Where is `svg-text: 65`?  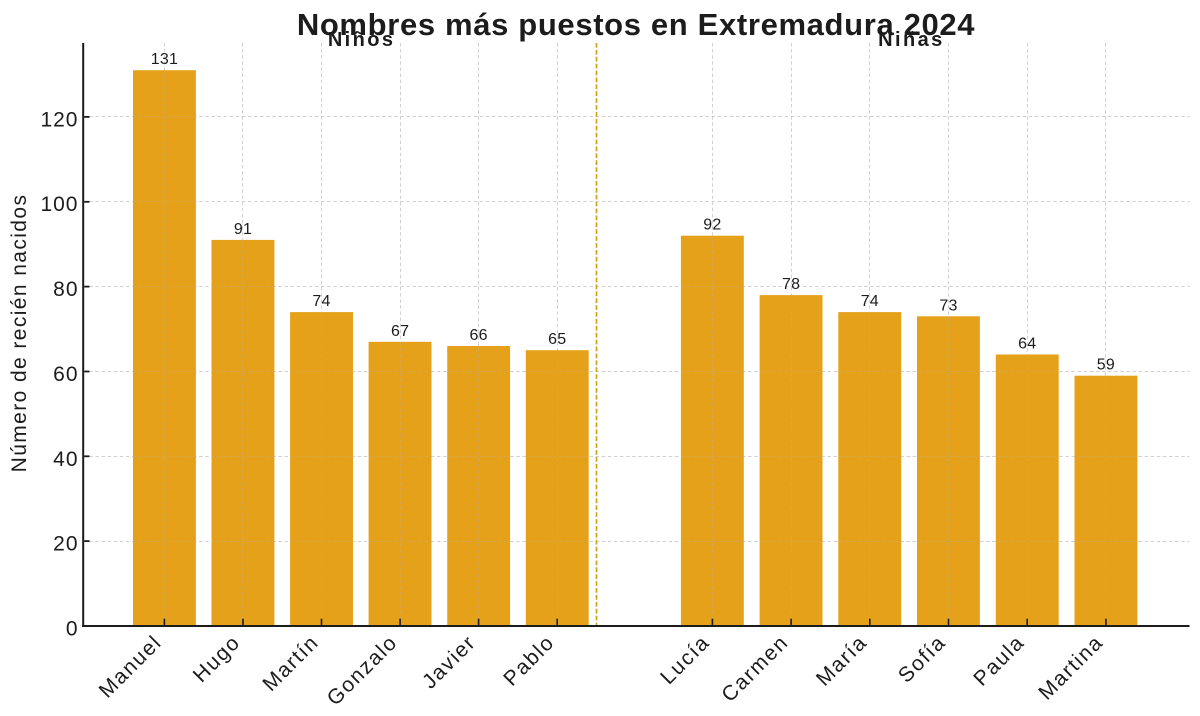 svg-text: 65 is located at coordinates (557, 339).